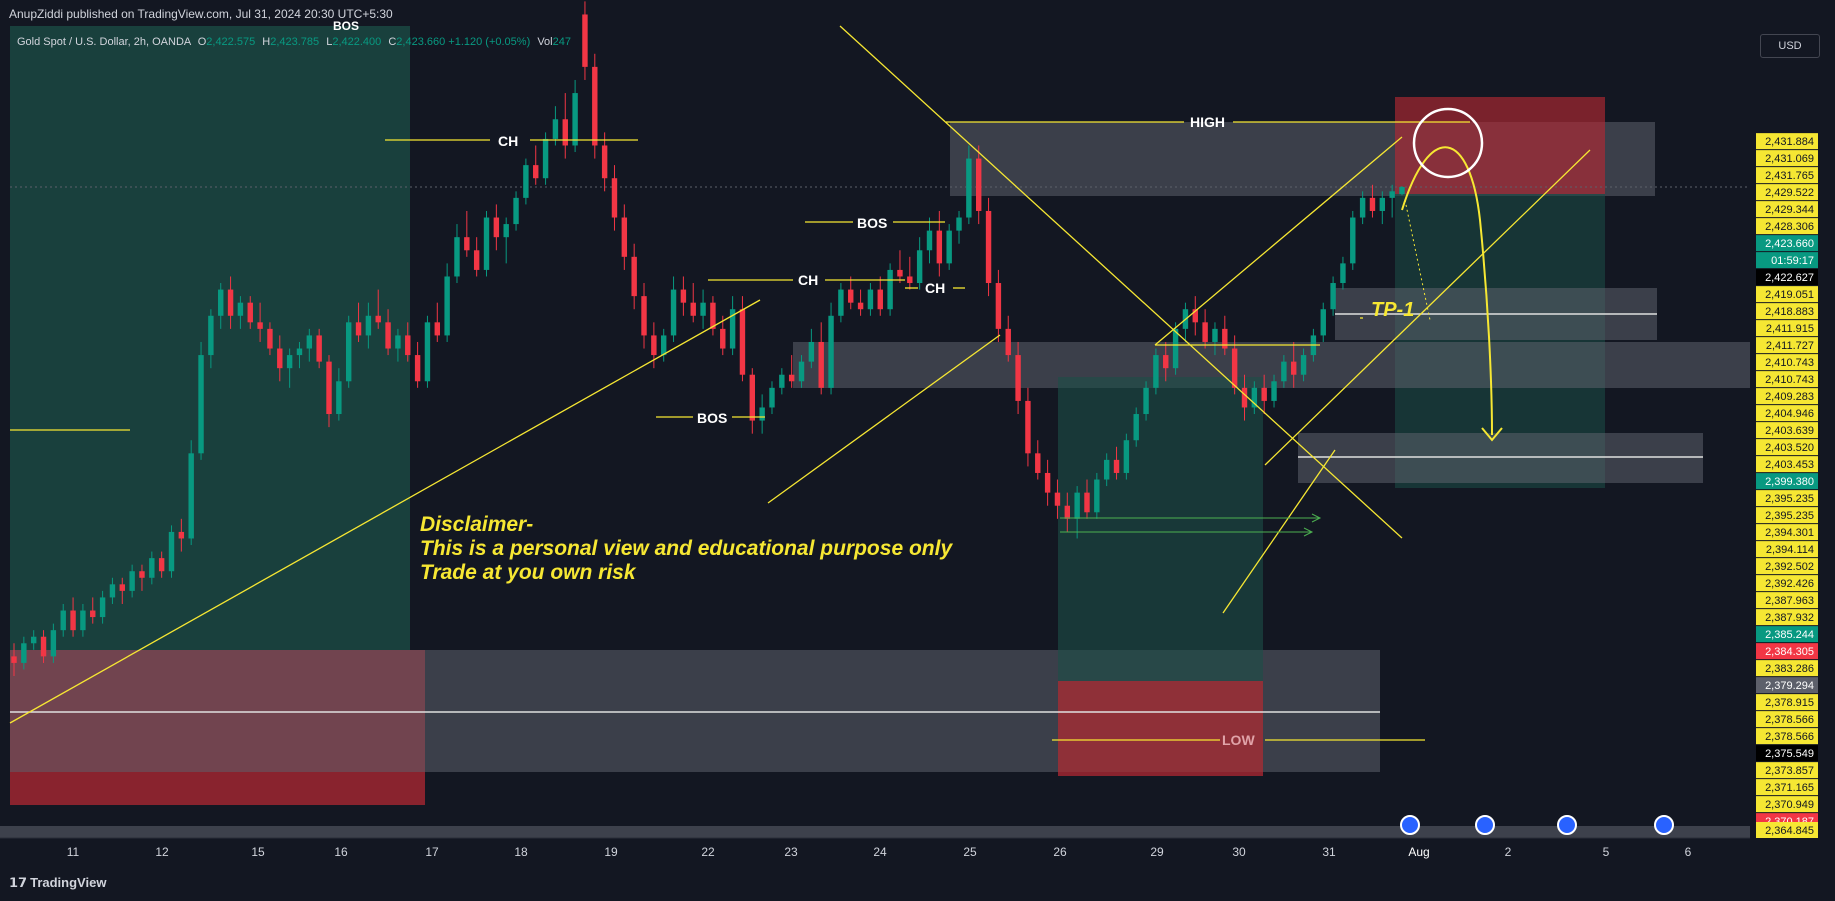 This screenshot has height=901, width=1835. I want to click on price-label: 2,378.566, so click(1789, 720).